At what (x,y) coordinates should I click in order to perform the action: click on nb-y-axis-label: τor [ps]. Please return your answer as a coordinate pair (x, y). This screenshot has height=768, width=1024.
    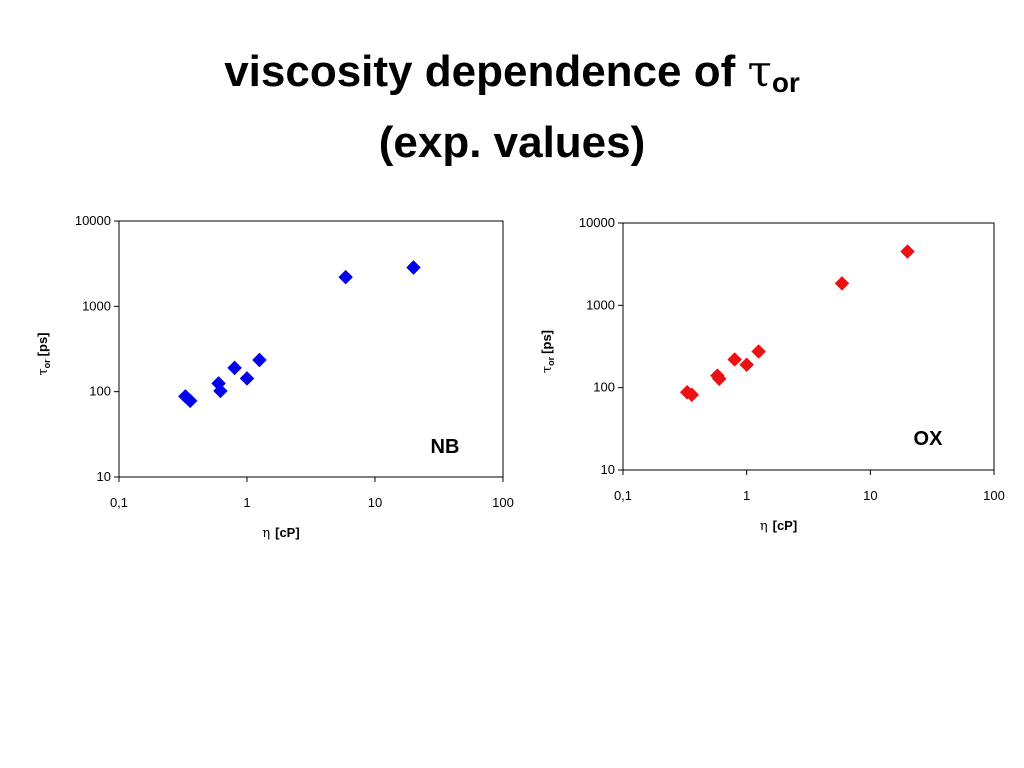
    Looking at the image, I should click on (43, 353).